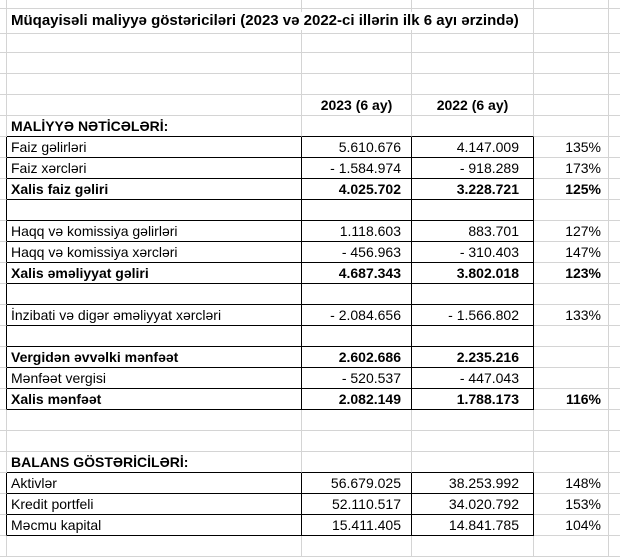 The image size is (620, 557). I want to click on cell-label: Faiz xərcləri, so click(154, 168).